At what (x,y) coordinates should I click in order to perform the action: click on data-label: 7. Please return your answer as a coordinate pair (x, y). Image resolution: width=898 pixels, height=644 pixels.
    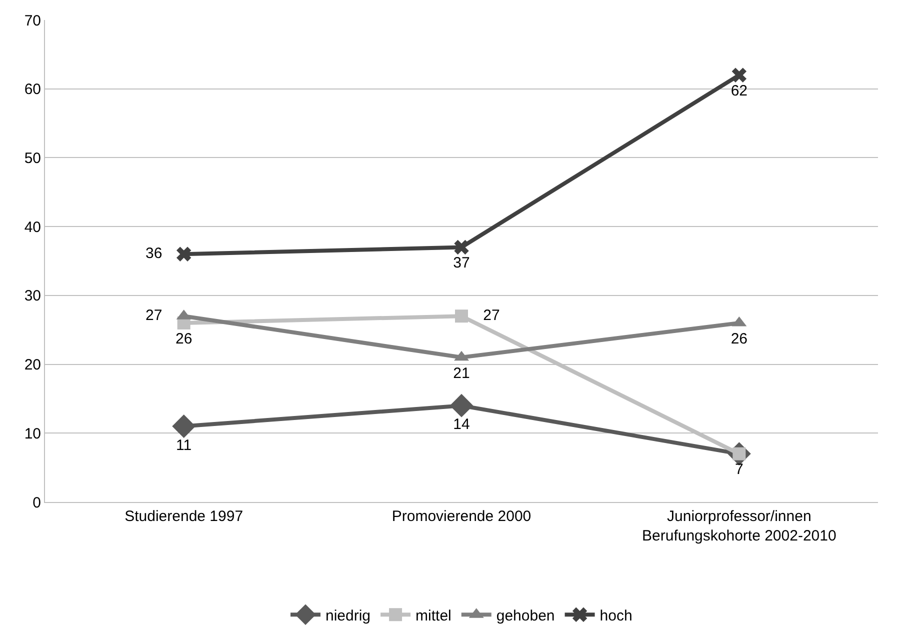
    Looking at the image, I should click on (739, 469).